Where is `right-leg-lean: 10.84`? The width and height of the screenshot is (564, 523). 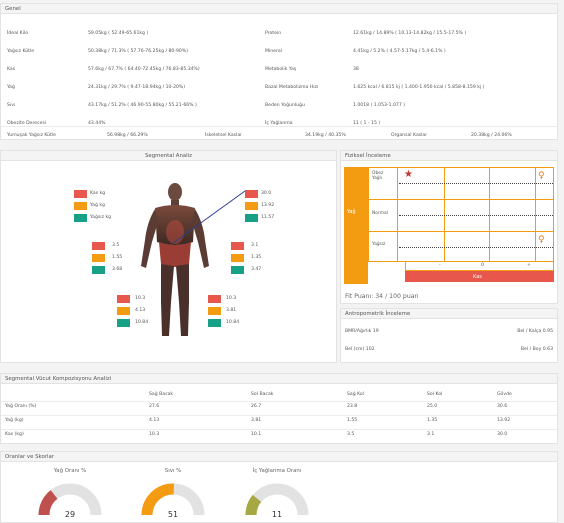
right-leg-lean: 10.84 is located at coordinates (233, 322).